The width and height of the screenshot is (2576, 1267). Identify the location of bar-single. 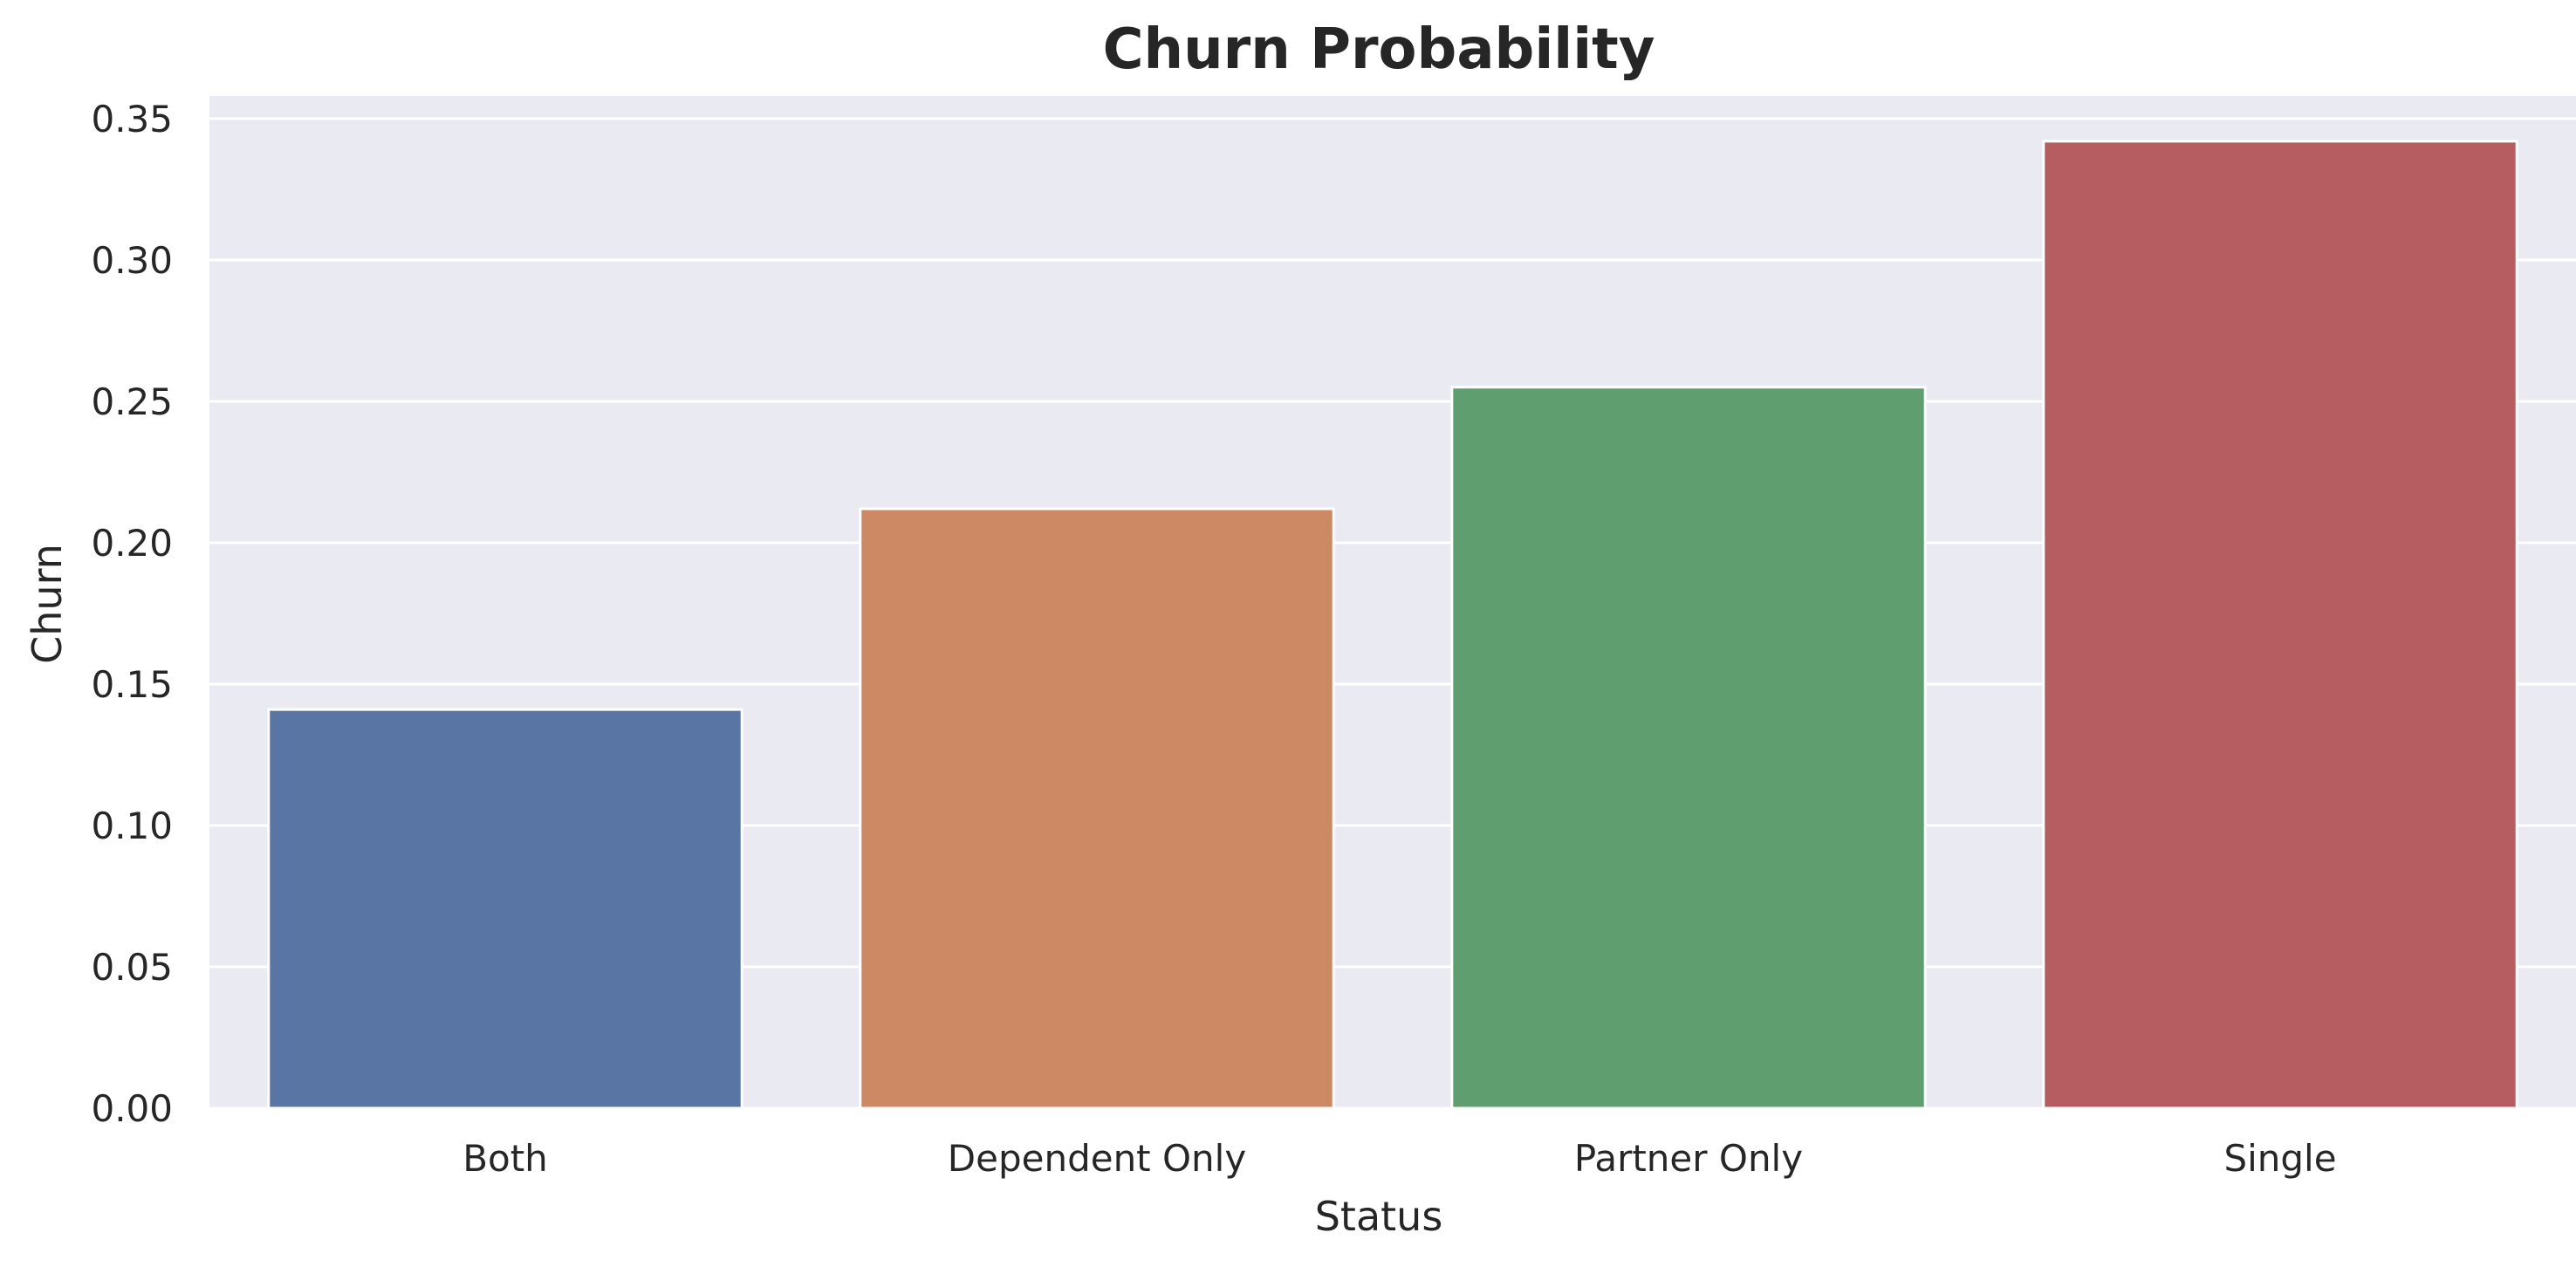
(2280, 625).